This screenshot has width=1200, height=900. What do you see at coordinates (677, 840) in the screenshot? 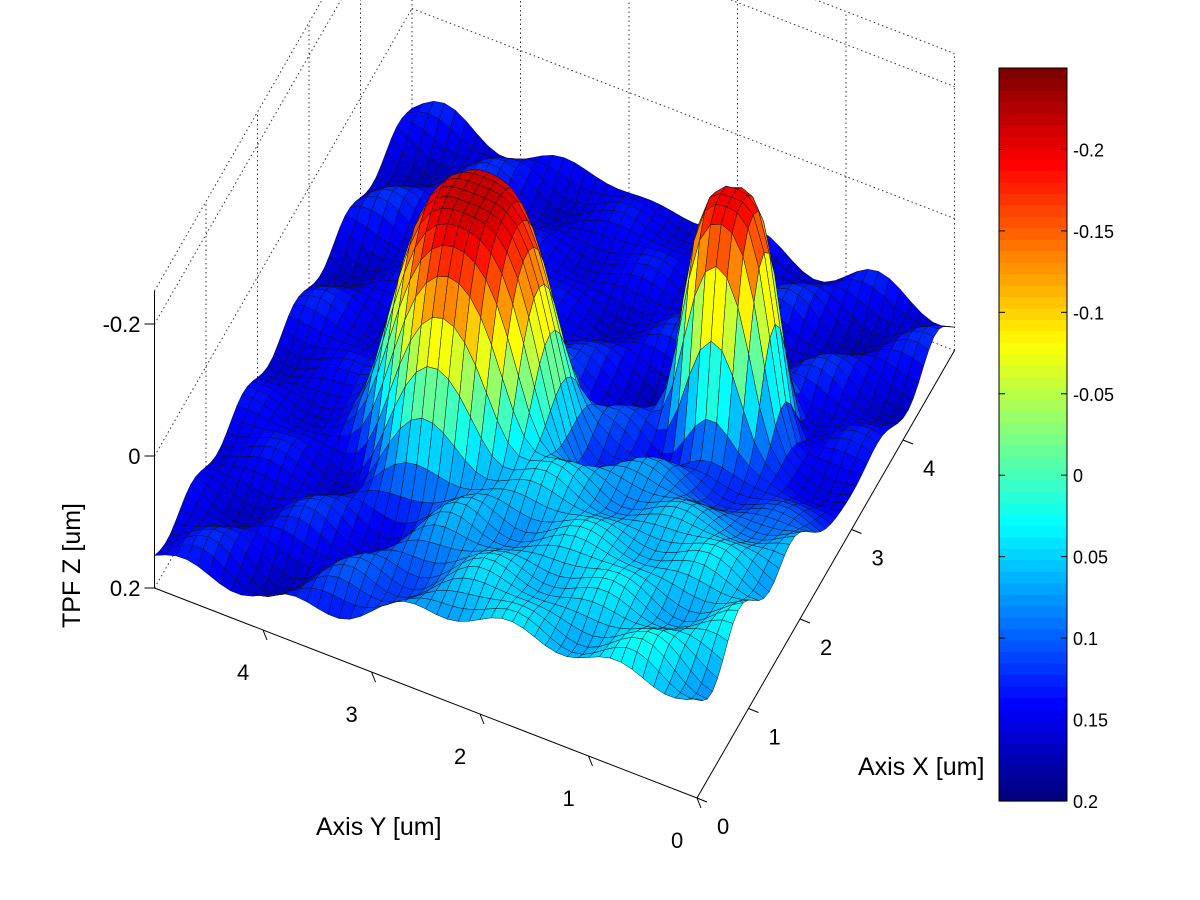
I see `y-tick-label: 0` at bounding box center [677, 840].